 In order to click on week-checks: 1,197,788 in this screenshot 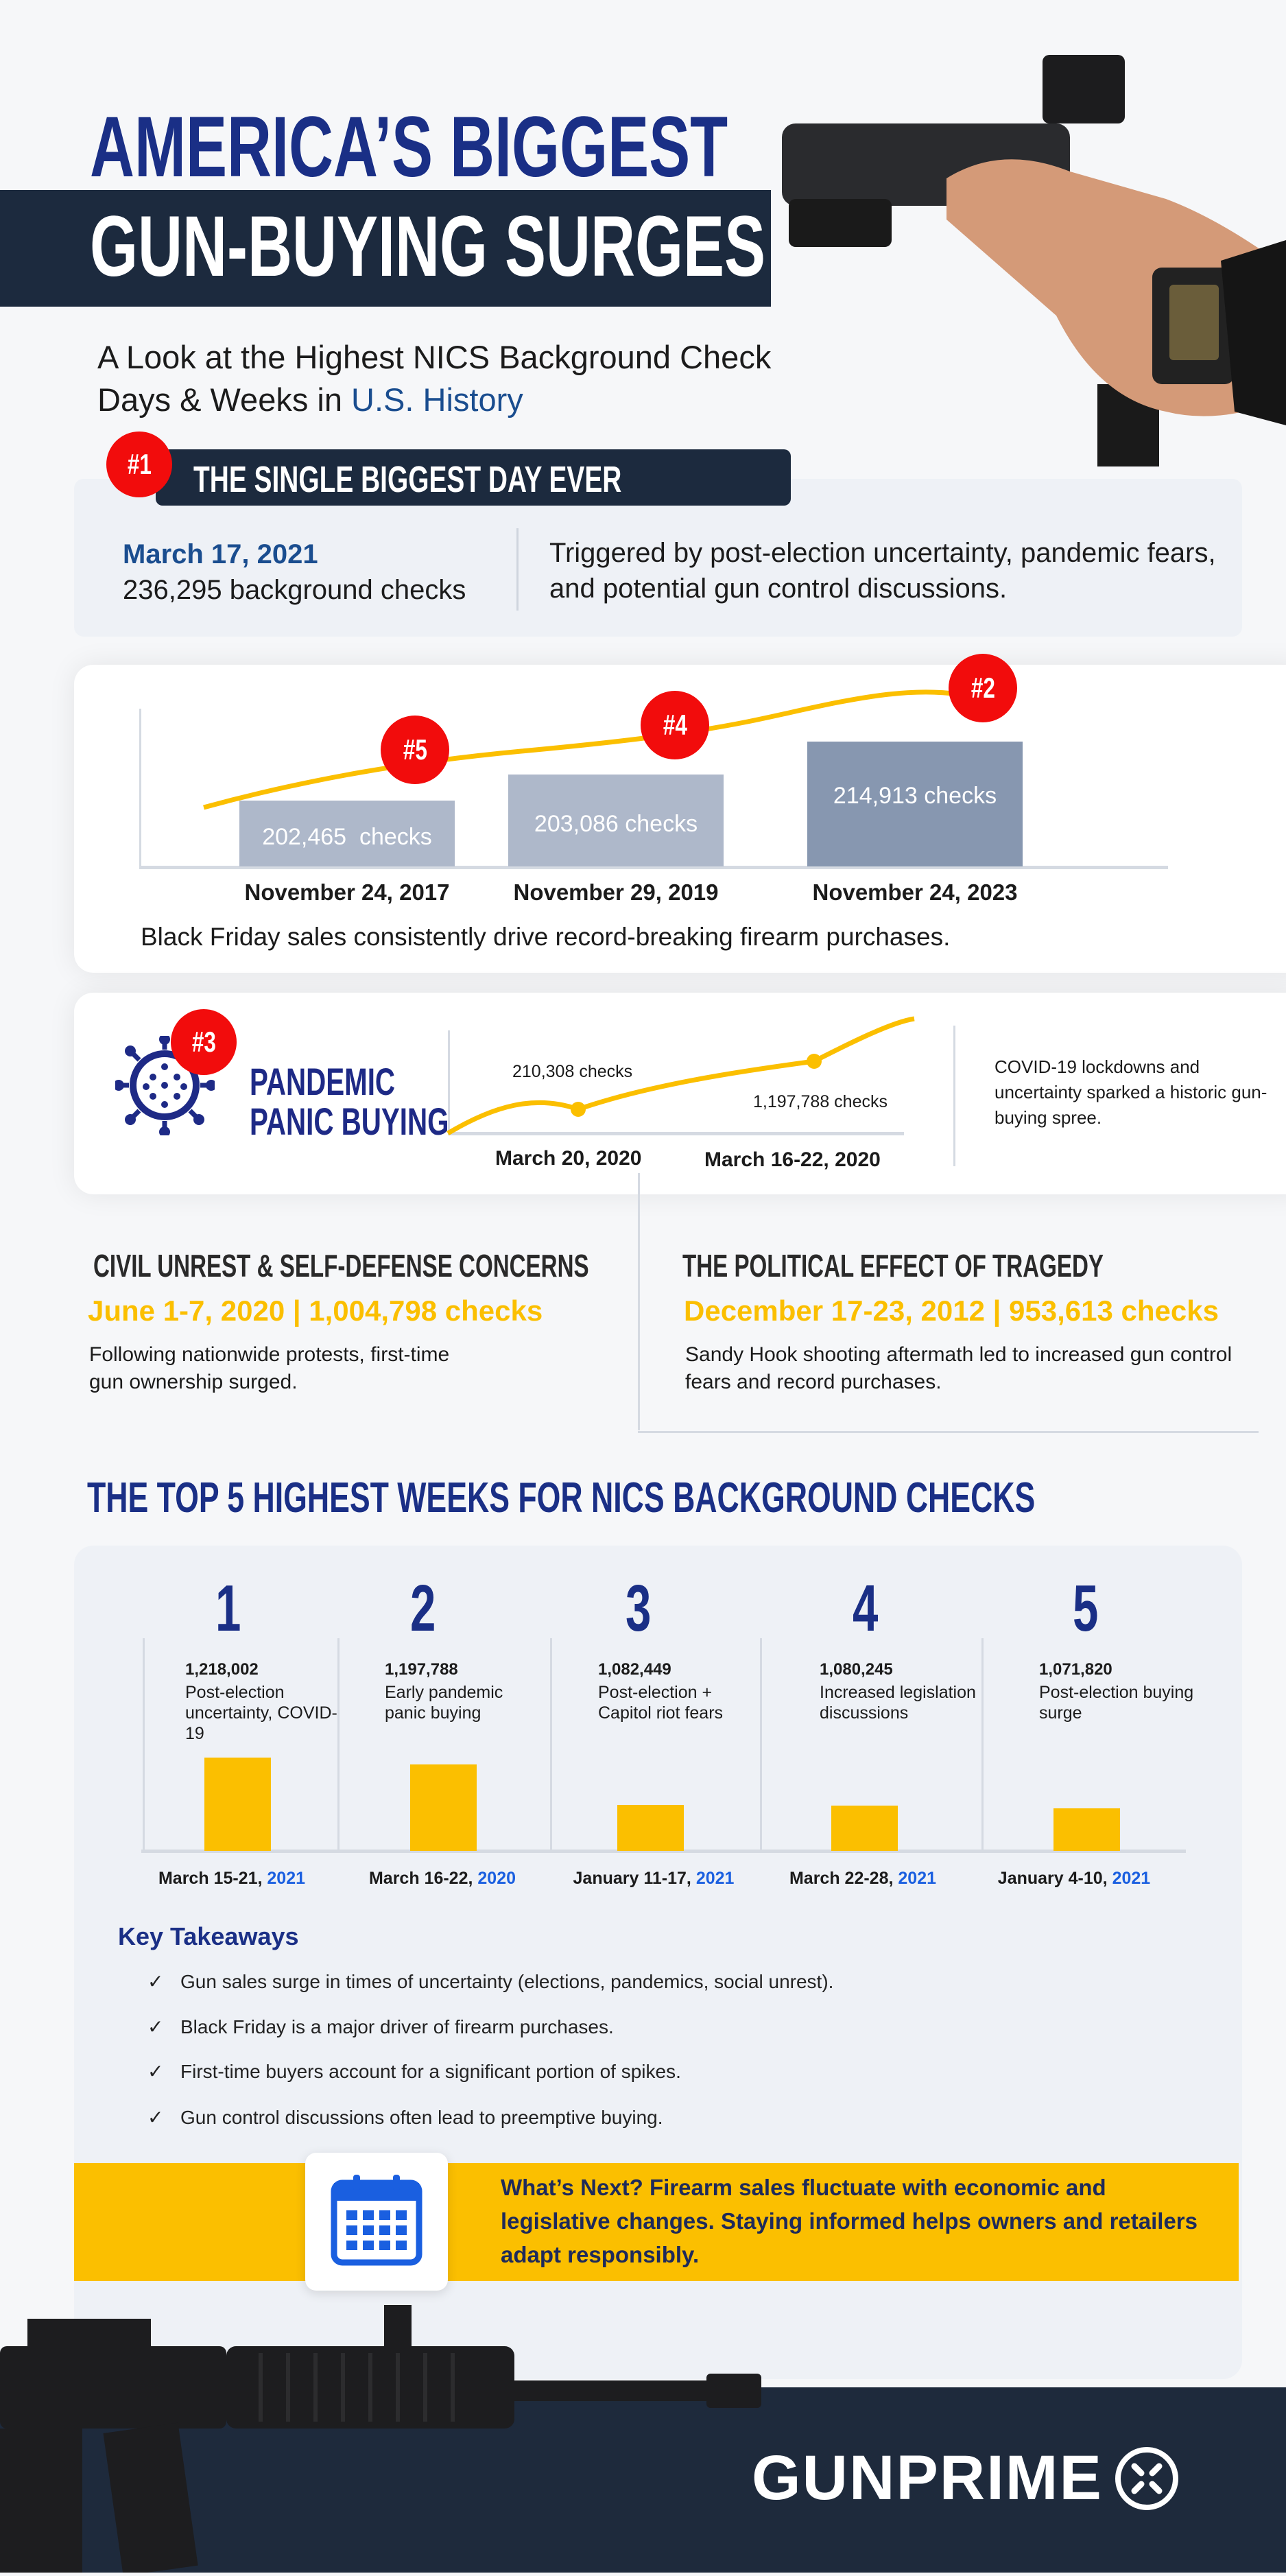, I will do `click(421, 1669)`.